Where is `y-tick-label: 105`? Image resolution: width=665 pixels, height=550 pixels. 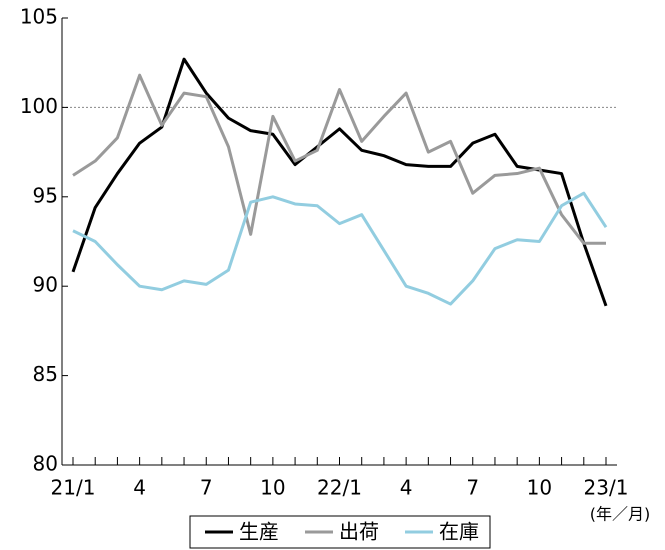 y-tick-label: 105 is located at coordinates (39, 17).